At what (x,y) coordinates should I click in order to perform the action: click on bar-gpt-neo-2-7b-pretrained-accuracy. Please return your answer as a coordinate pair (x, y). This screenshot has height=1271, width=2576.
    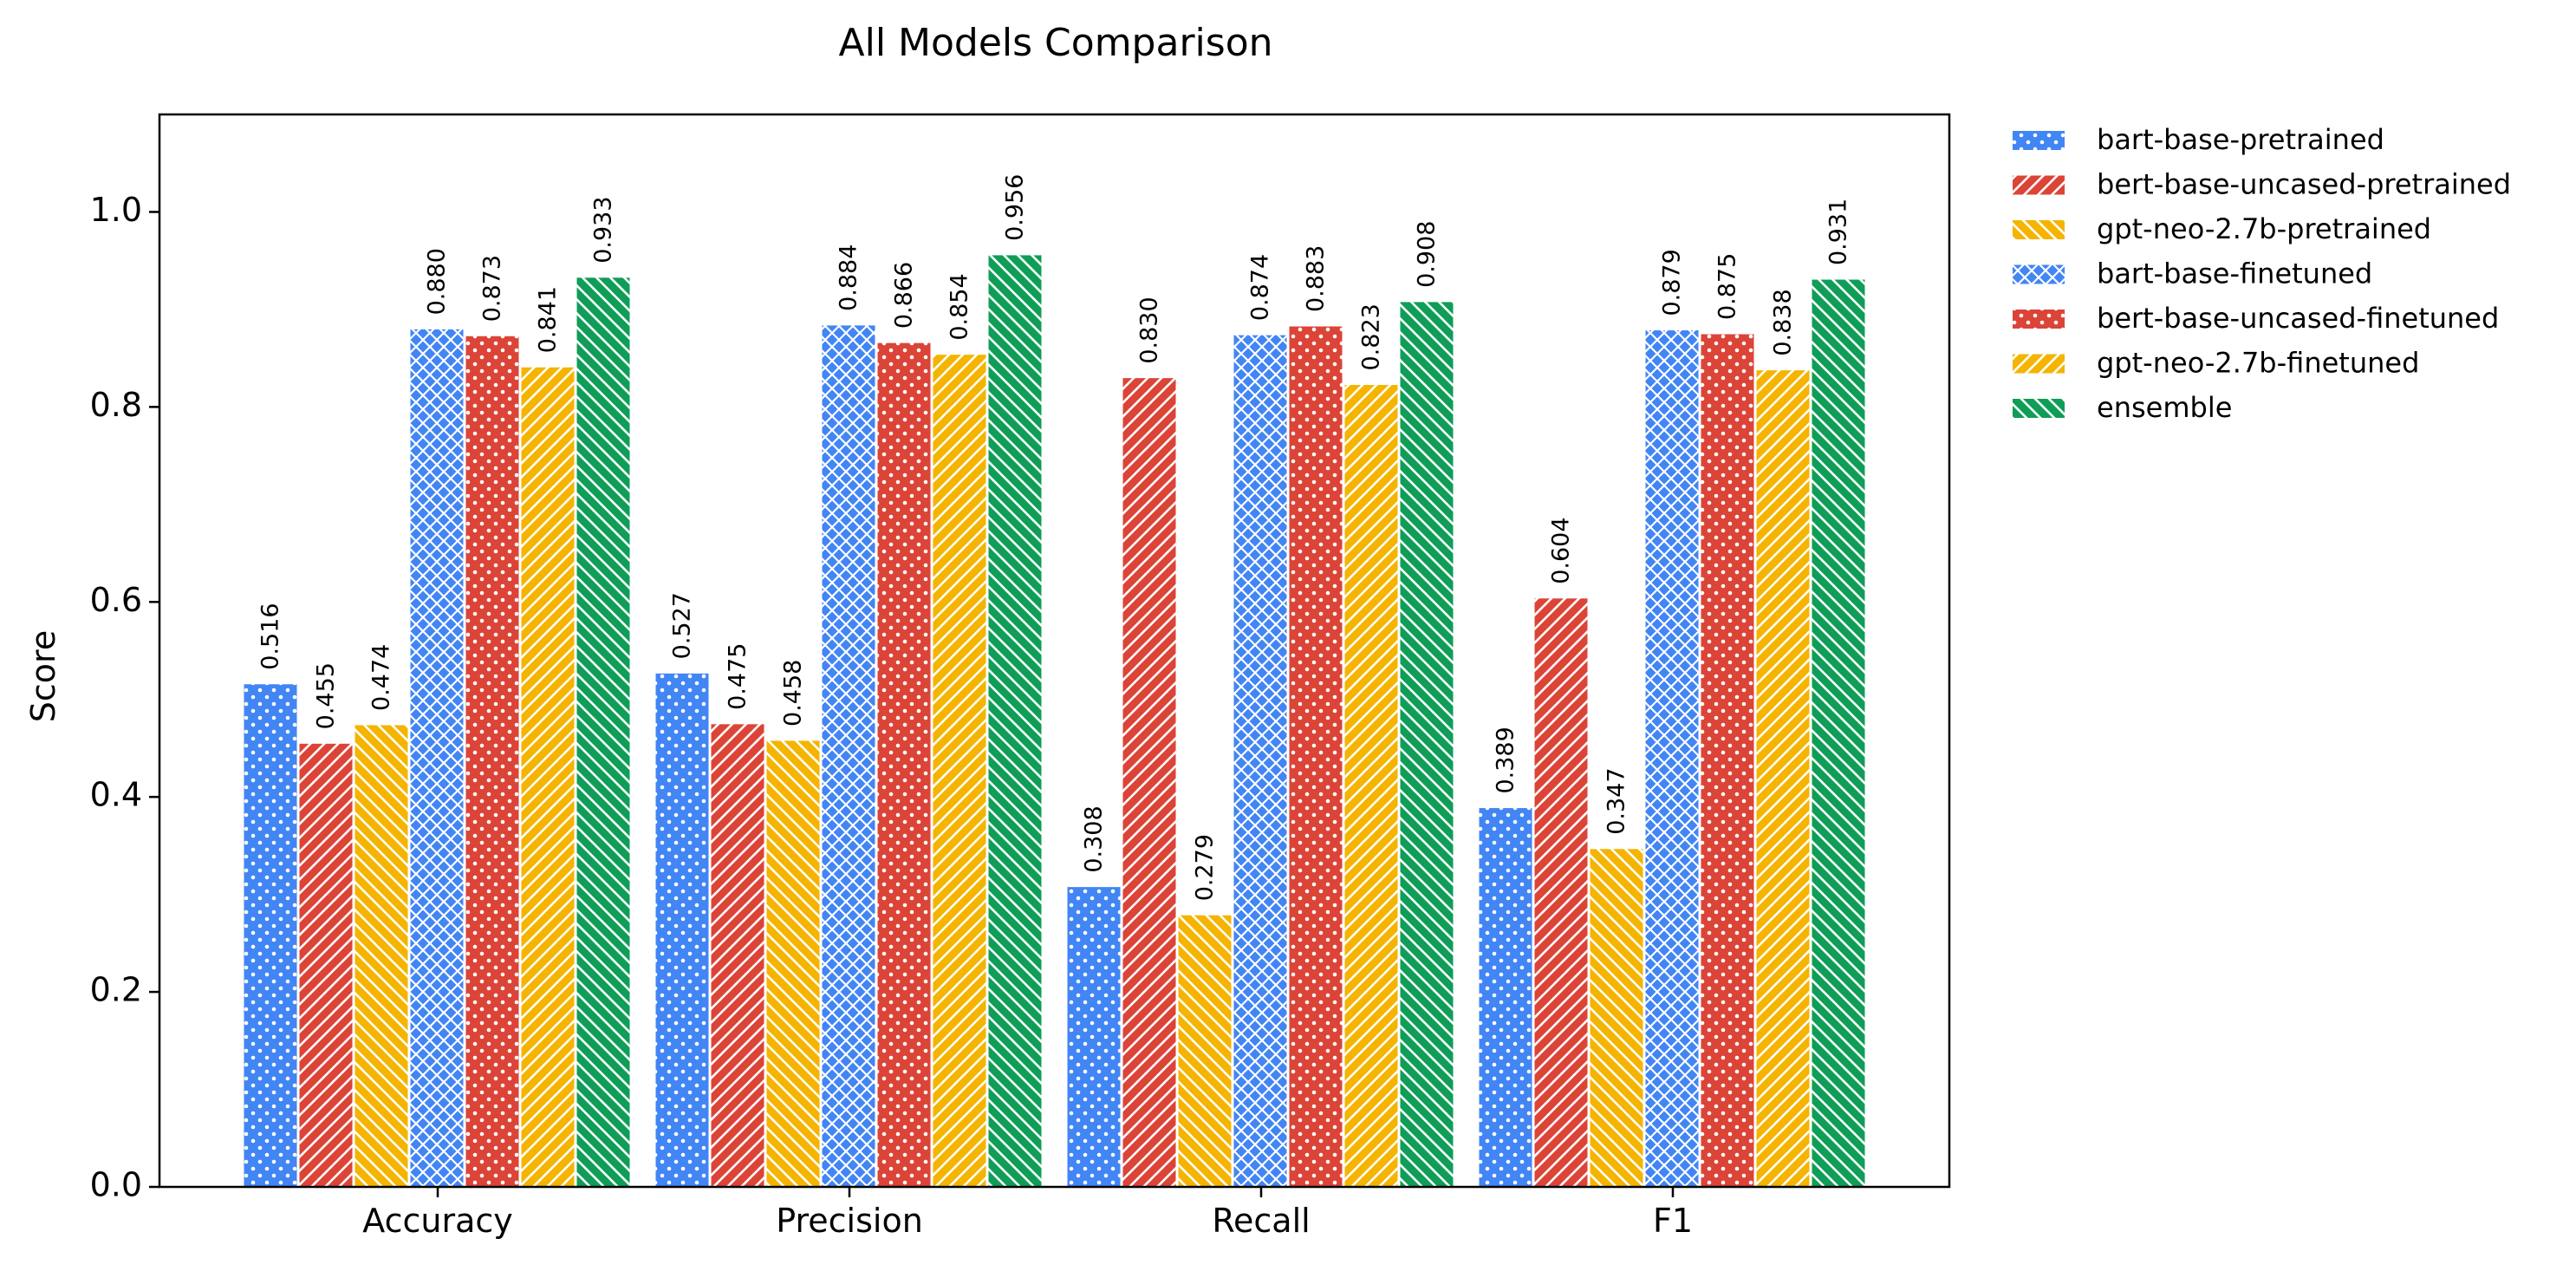
    Looking at the image, I should click on (381, 956).